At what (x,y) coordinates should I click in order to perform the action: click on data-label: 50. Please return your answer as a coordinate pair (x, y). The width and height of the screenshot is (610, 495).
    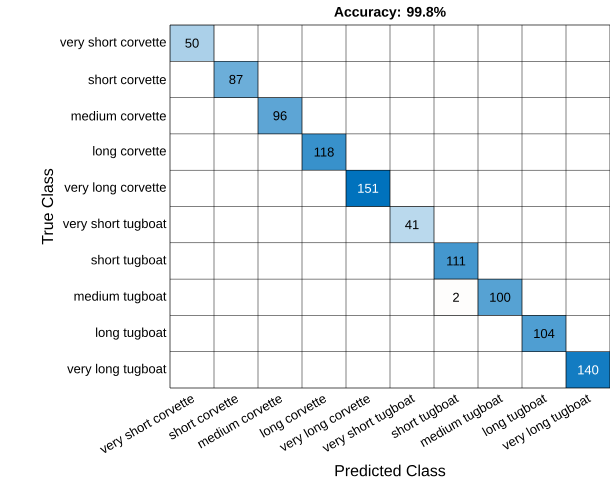
    Looking at the image, I should click on (192, 43).